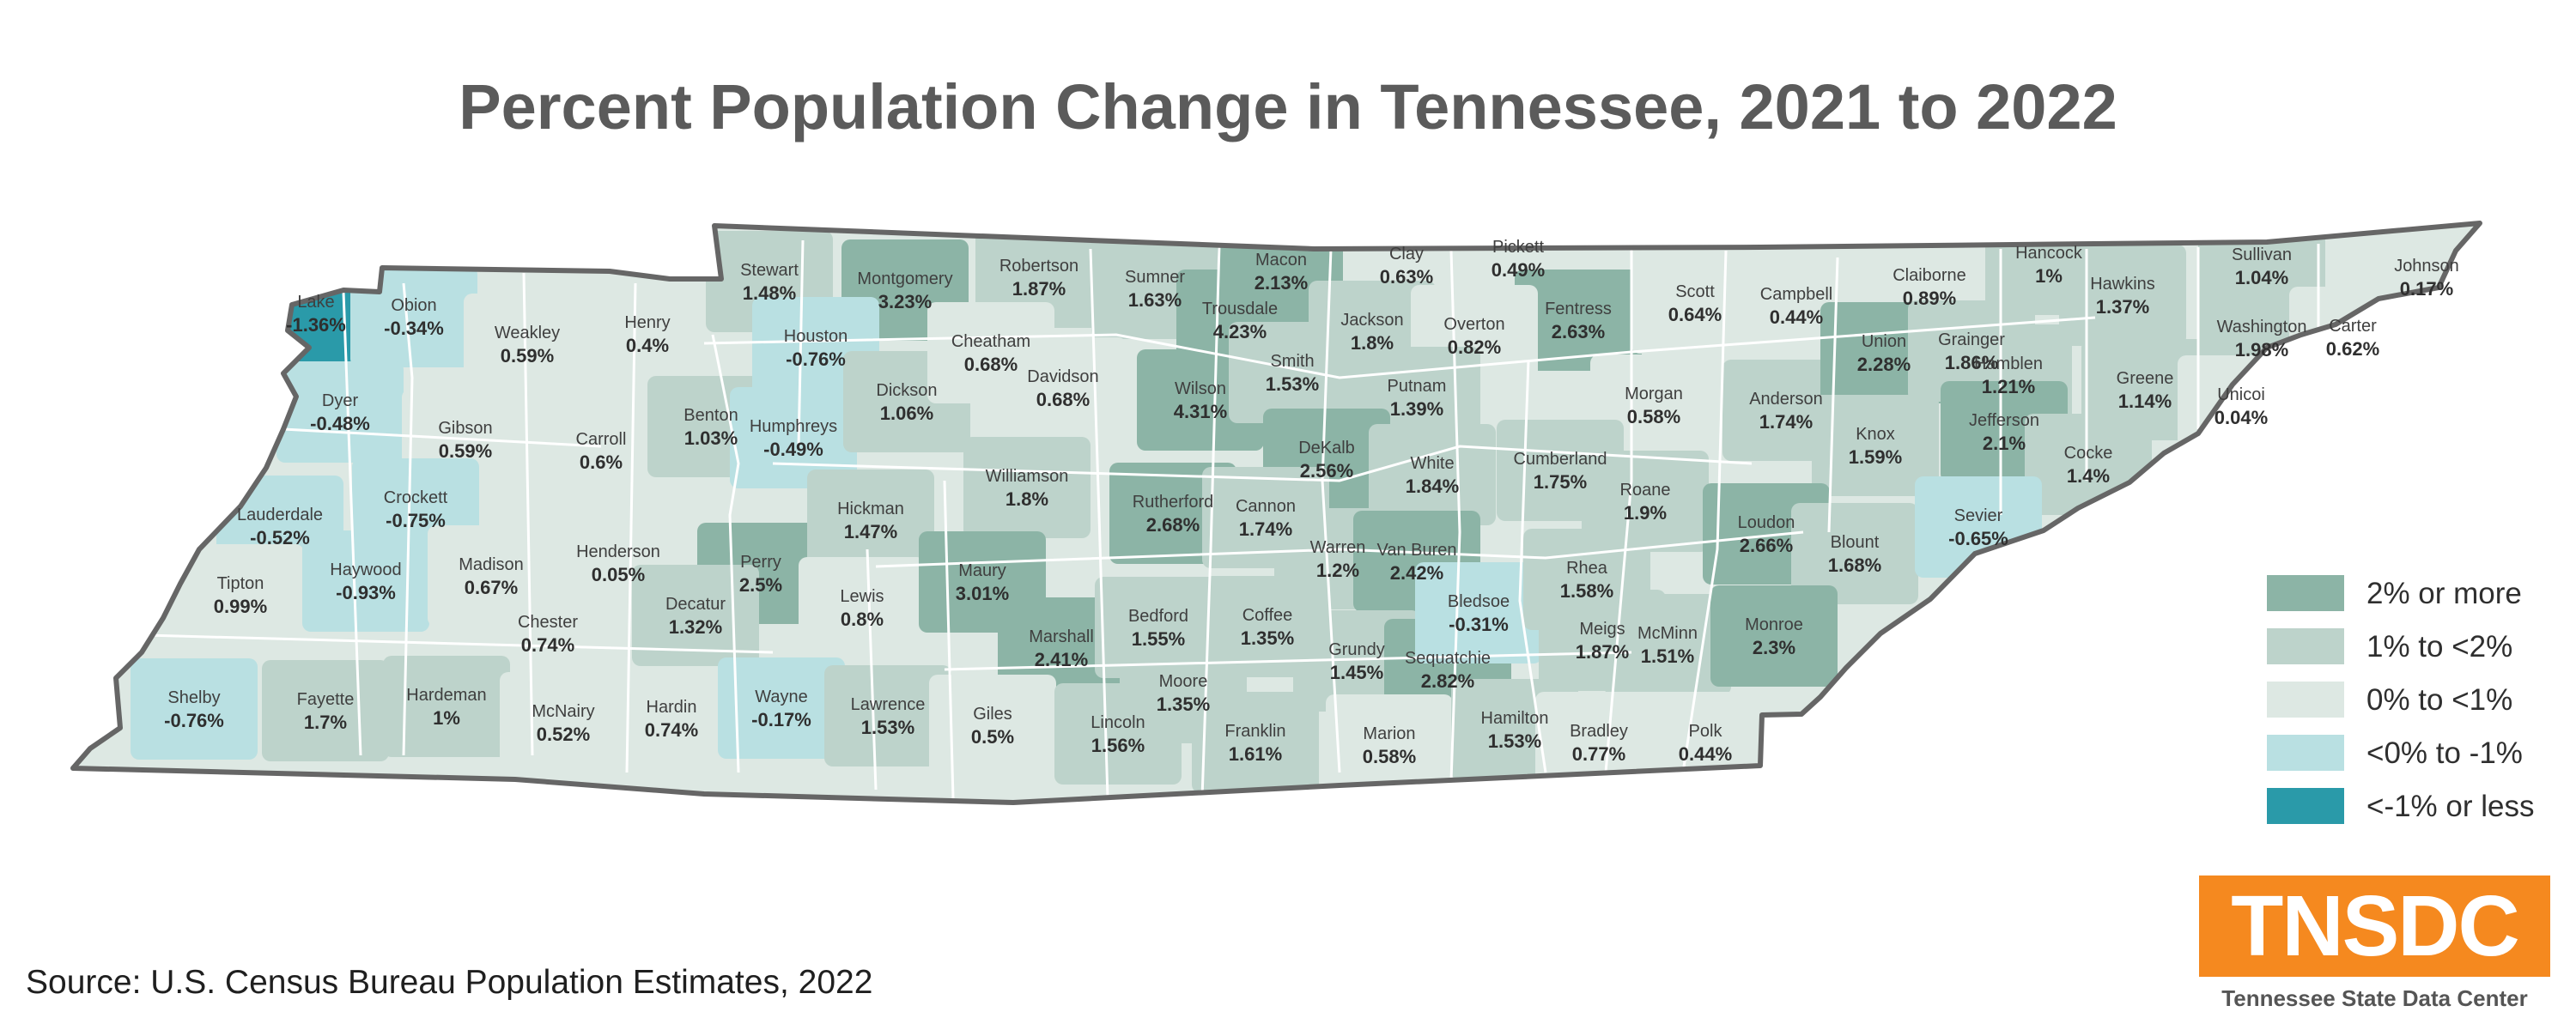  What do you see at coordinates (1972, 362) in the screenshot?
I see `county-value: 1.86%` at bounding box center [1972, 362].